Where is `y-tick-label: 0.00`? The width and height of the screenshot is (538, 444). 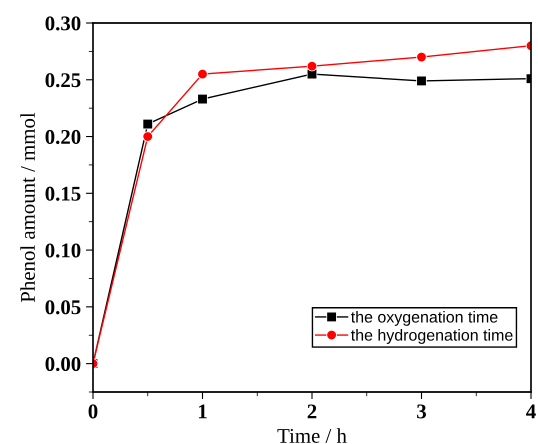 y-tick-label: 0.00 is located at coordinates (63, 364).